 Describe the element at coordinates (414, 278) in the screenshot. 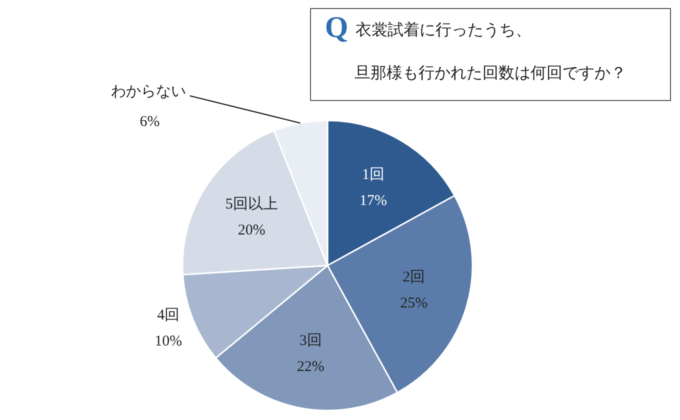

I see `slice-label: 2回` at that location.